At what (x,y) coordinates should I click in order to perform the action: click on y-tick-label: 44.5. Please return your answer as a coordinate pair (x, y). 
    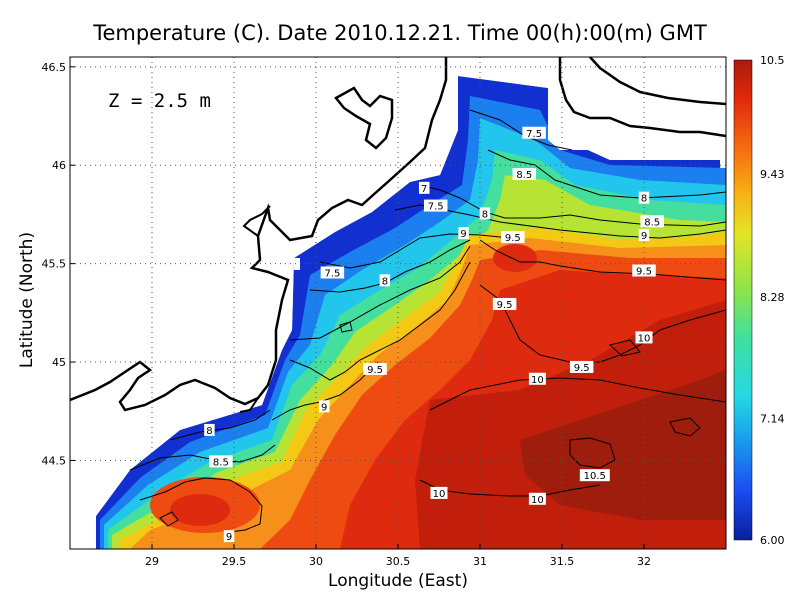
    Looking at the image, I should click on (54, 460).